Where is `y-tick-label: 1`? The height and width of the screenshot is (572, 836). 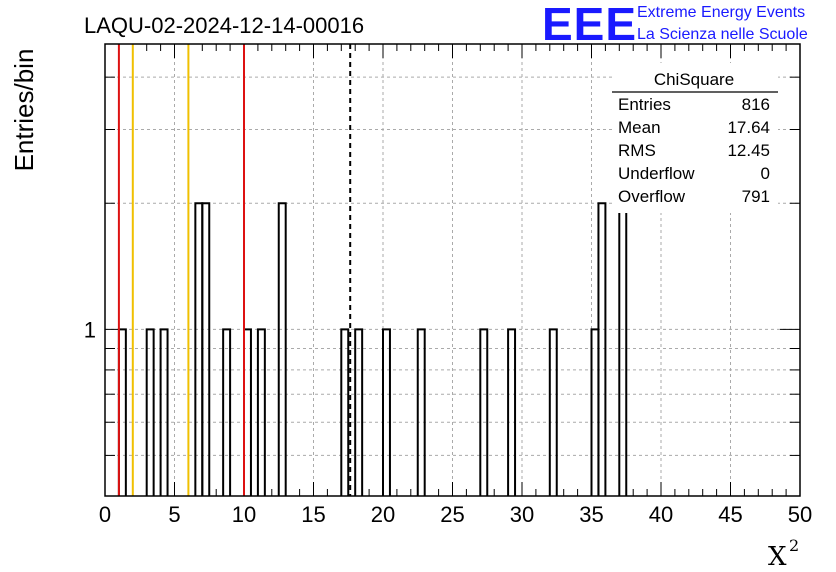 y-tick-label: 1 is located at coordinates (90, 329).